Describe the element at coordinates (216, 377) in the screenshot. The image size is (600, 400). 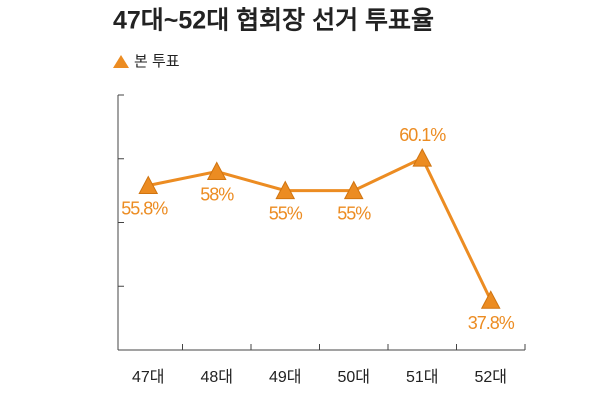
I see `x-tick-label: 48대` at that location.